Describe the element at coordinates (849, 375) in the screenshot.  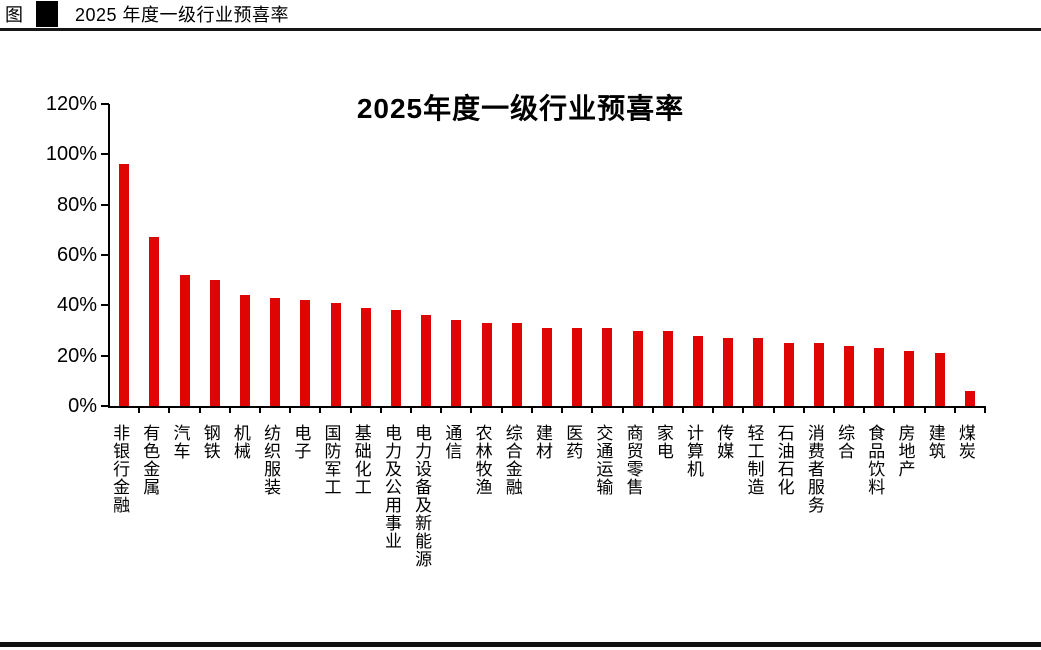
I see `bar-综合` at that location.